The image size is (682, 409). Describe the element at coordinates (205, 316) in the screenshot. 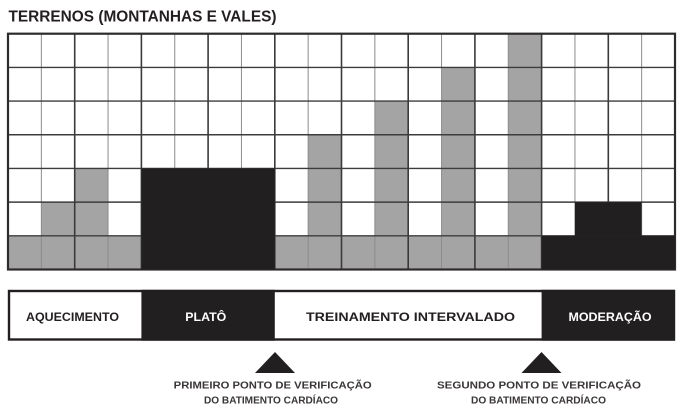

I see `svg-text: PLATÔ` at that location.